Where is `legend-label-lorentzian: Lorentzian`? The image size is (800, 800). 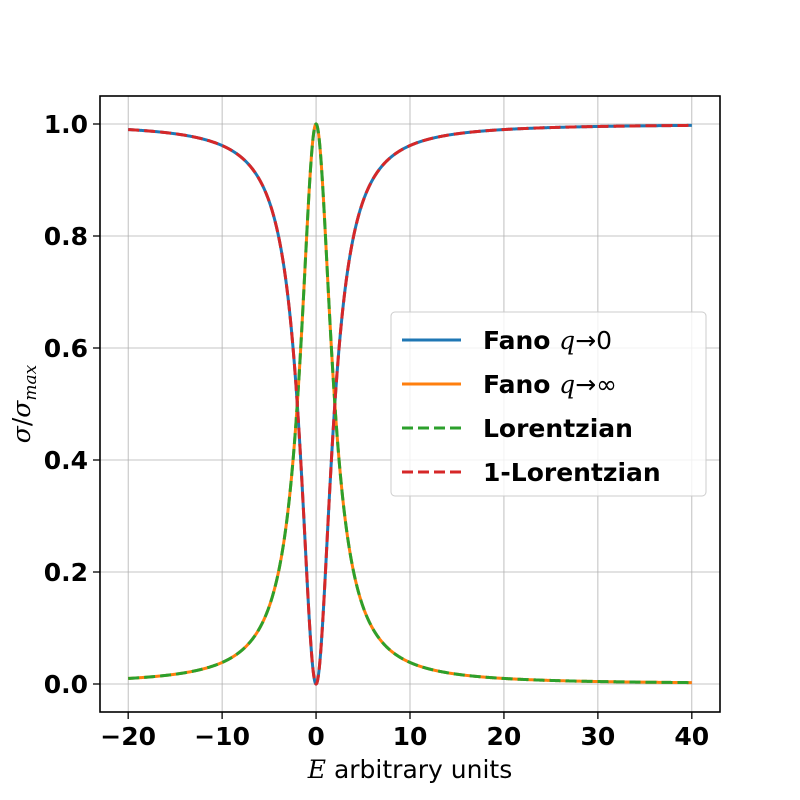
legend-label-lorentzian: Lorentzian is located at coordinates (558, 428).